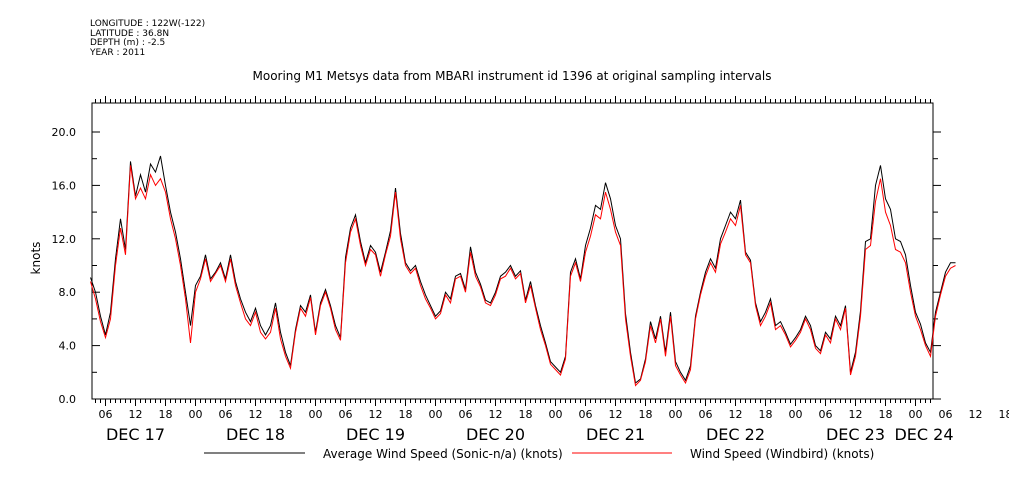 The width and height of the screenshot is (1009, 504). I want to click on legend-label-black: Average Wind Speed (Sonic-n/a) (knots), so click(443, 454).